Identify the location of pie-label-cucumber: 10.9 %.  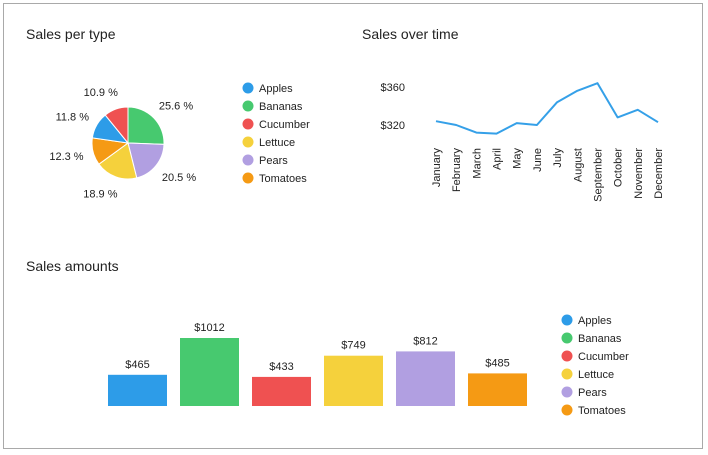
(101, 93).